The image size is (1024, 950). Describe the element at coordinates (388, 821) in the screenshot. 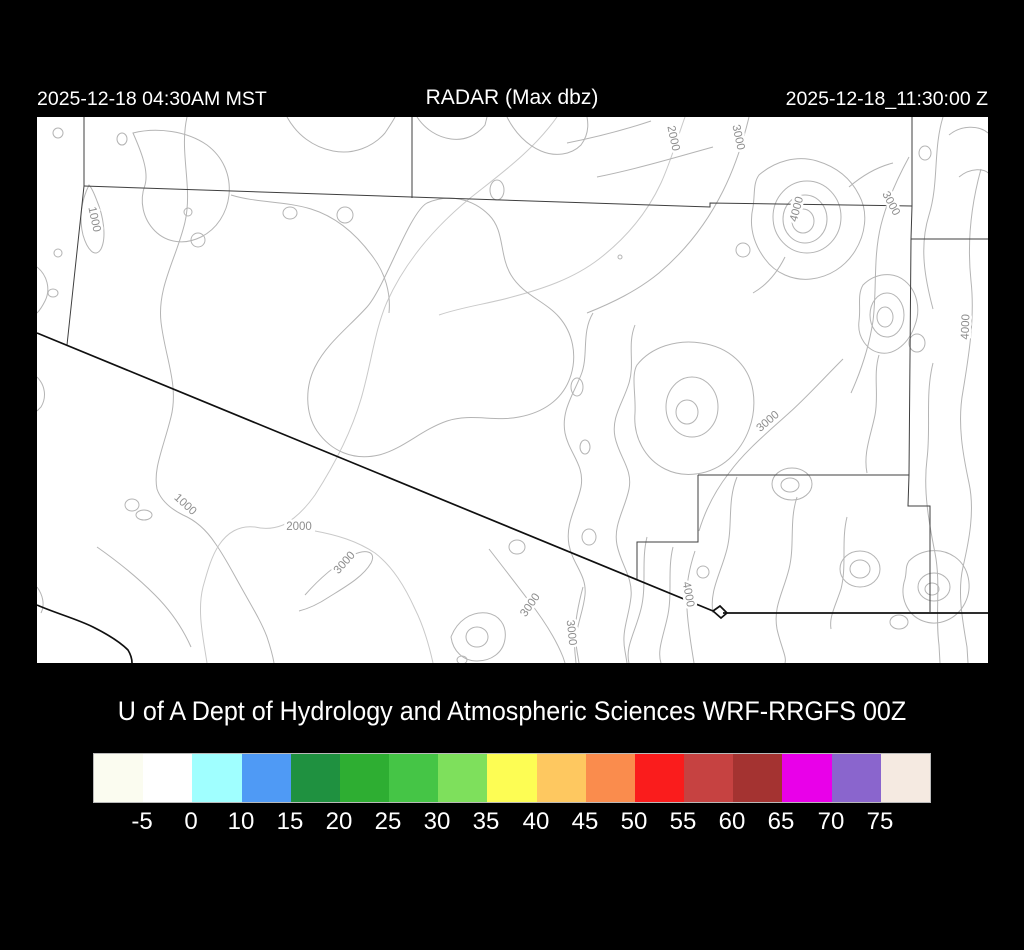

I see `tick-label: 25` at that location.